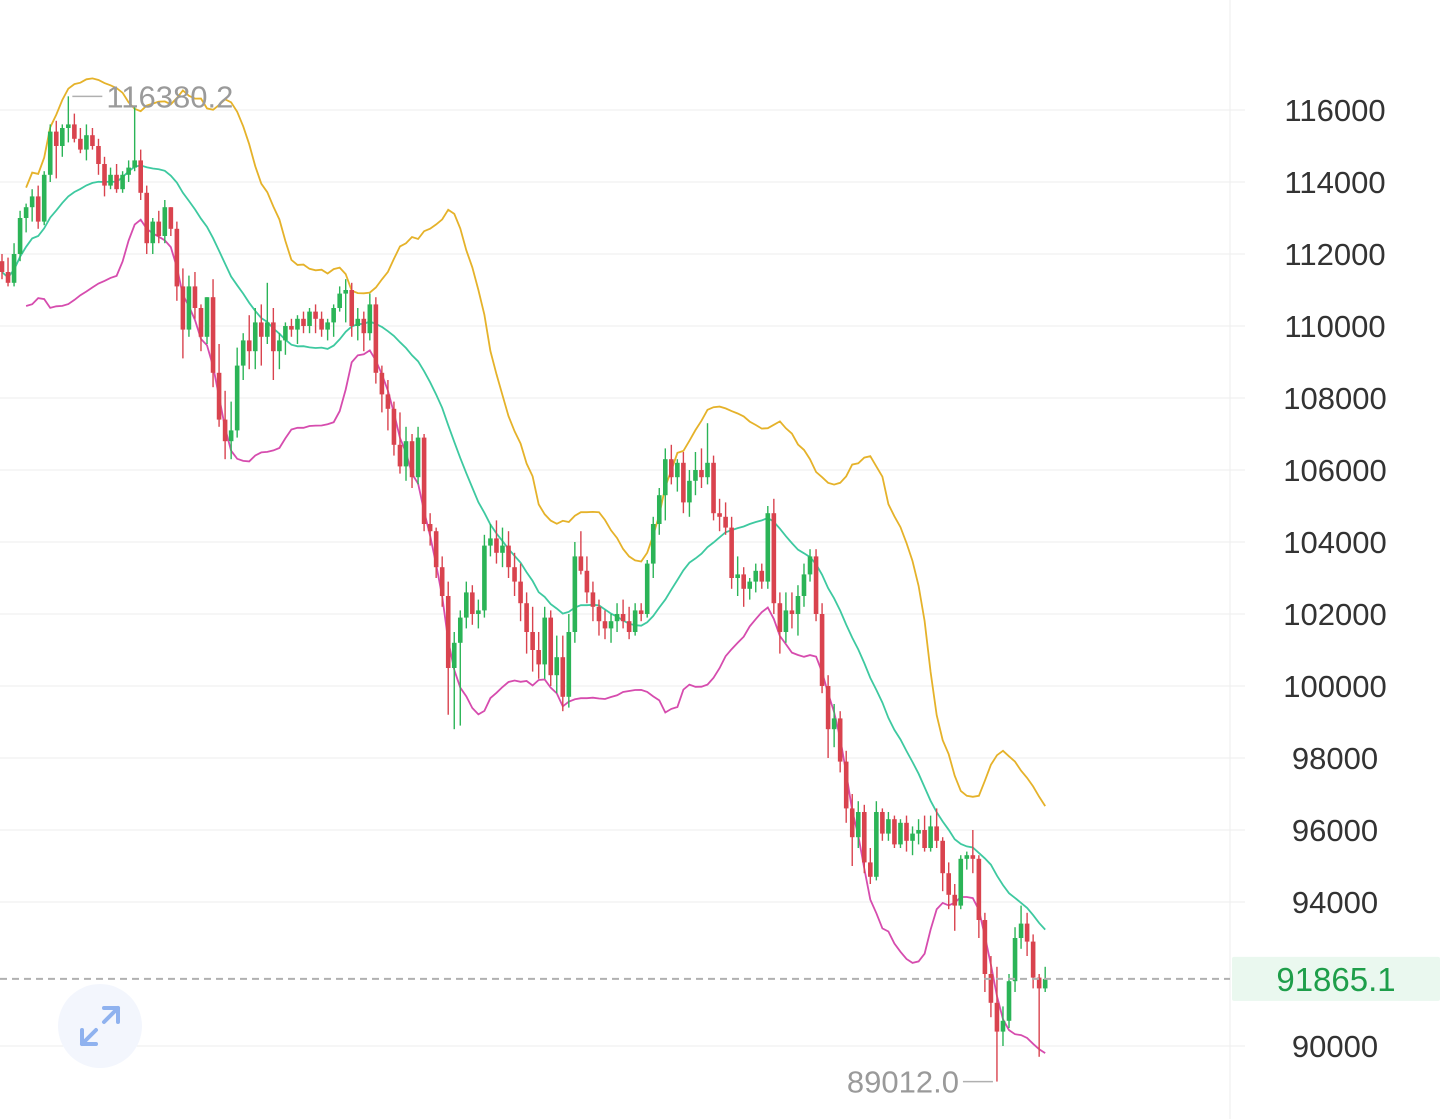 This screenshot has height=1119, width=1440. I want to click on expand-button, so click(100, 1026).